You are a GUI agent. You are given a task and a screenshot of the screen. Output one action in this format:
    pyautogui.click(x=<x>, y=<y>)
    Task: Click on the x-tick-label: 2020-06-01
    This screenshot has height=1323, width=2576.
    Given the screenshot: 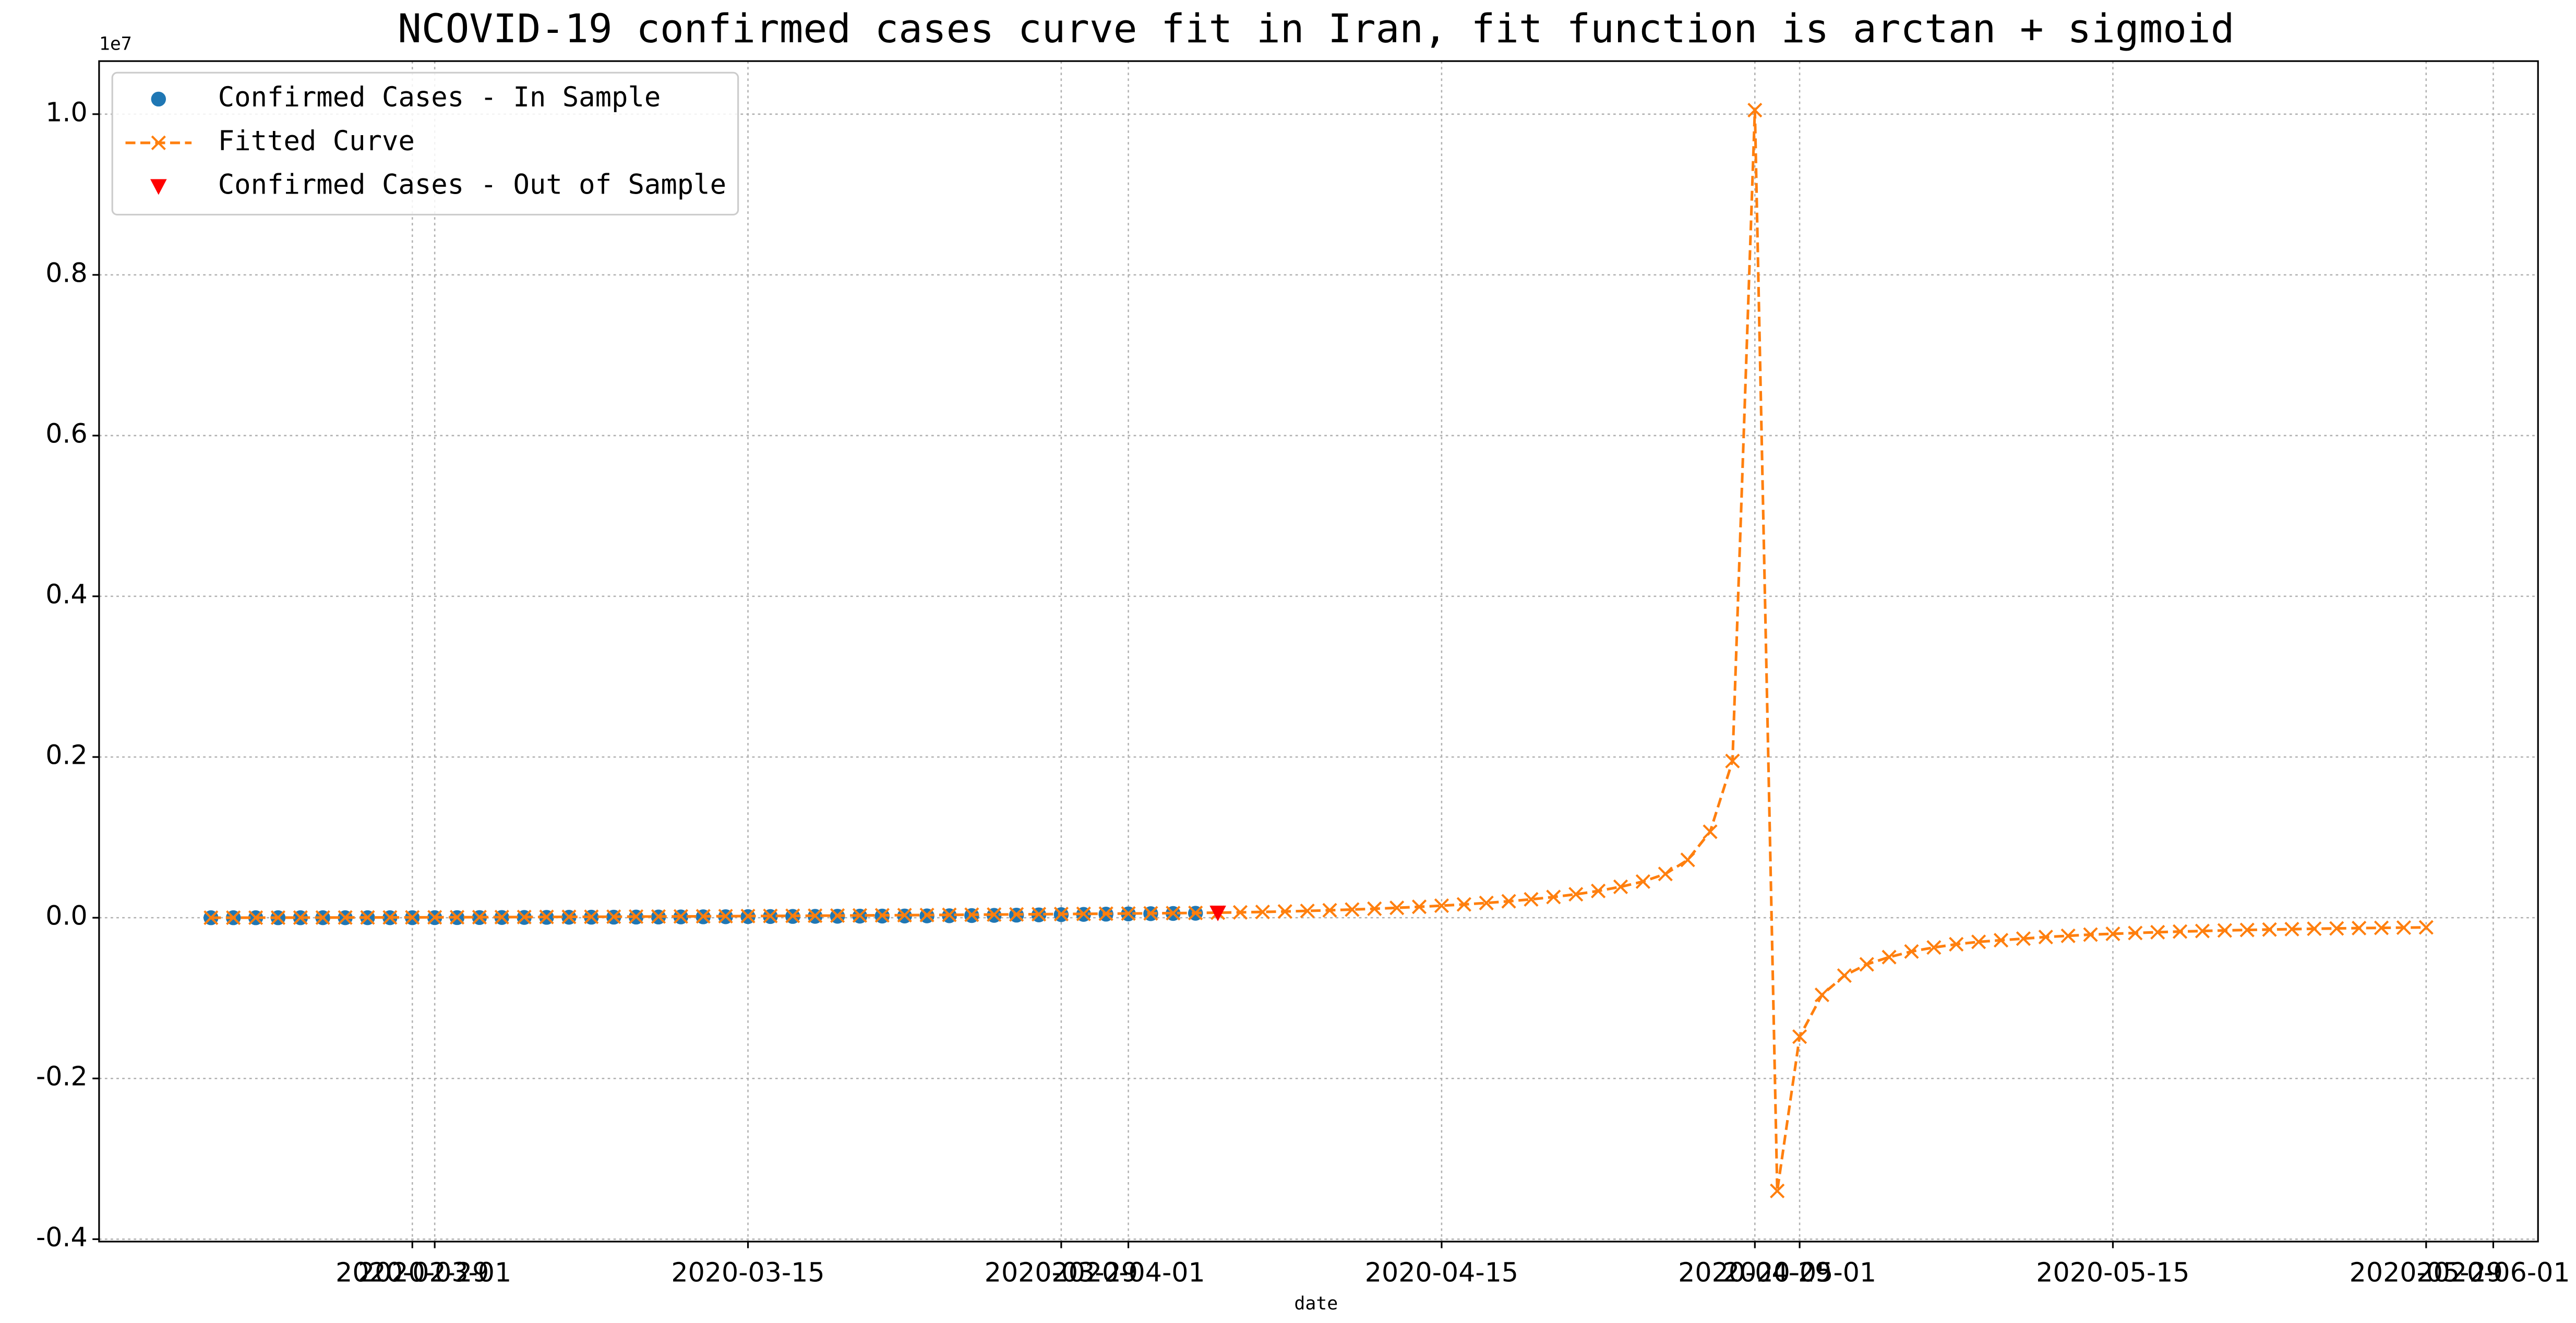 What is the action you would take?
    pyautogui.click(x=2493, y=1272)
    